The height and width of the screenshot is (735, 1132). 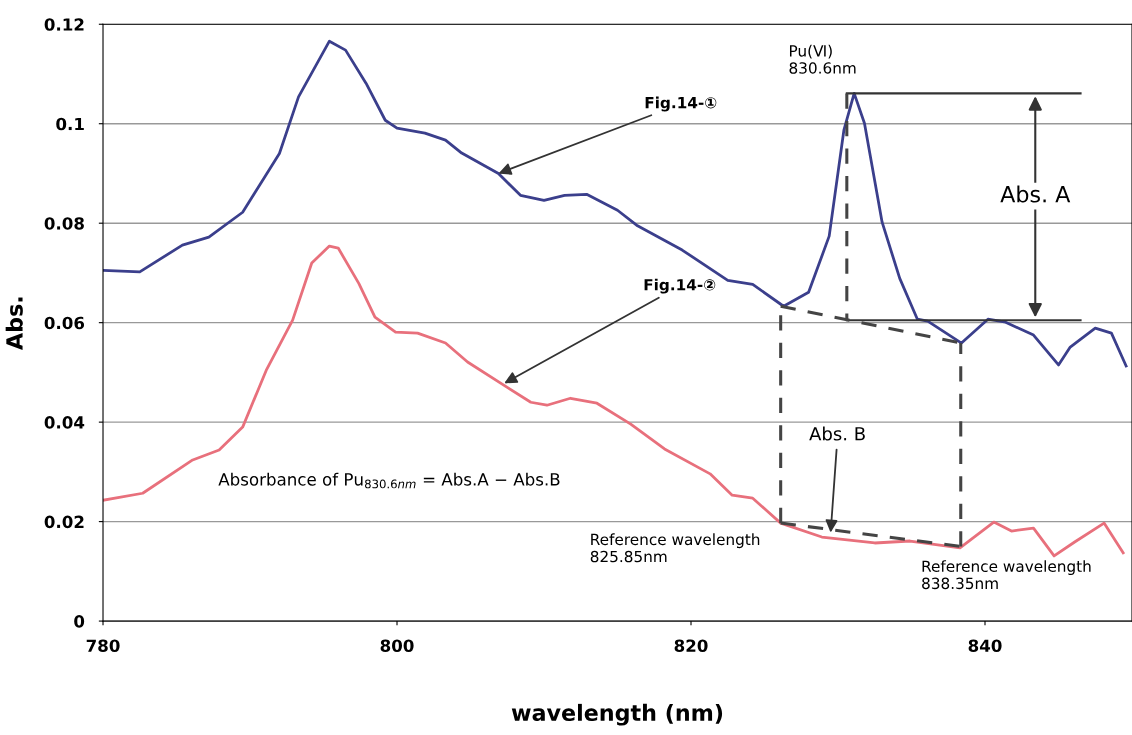 What do you see at coordinates (1035, 194) in the screenshot?
I see `annotation: Abs. A` at bounding box center [1035, 194].